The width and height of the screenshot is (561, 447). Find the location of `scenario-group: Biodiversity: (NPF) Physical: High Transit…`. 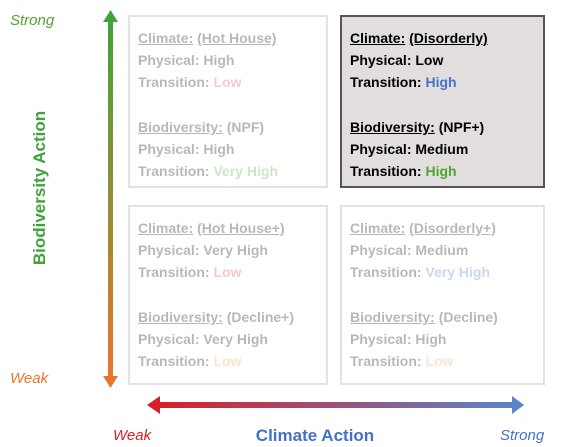

scenario-group: Biodiversity: (NPF) Physical: High Transit… is located at coordinates (228, 149).